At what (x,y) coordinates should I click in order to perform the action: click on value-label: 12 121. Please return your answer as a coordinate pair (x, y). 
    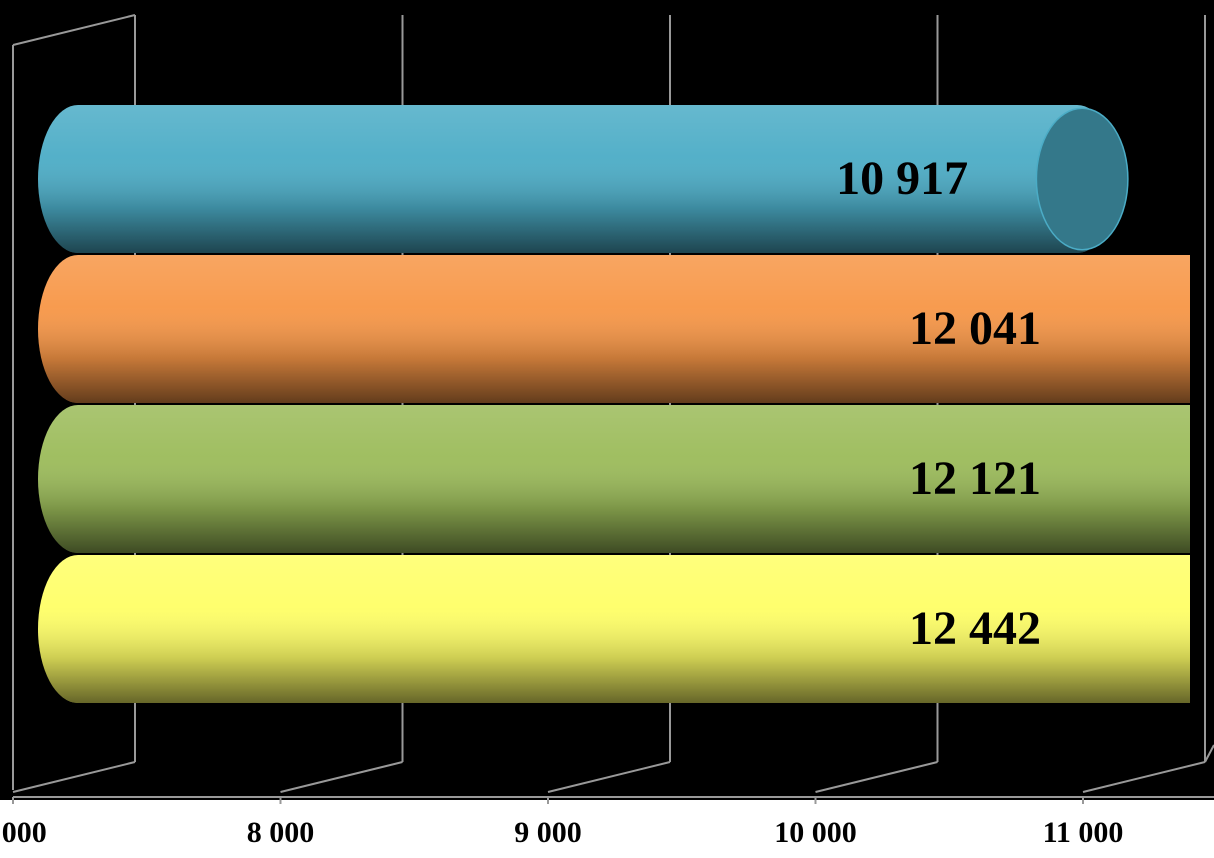
    Looking at the image, I should click on (975, 478).